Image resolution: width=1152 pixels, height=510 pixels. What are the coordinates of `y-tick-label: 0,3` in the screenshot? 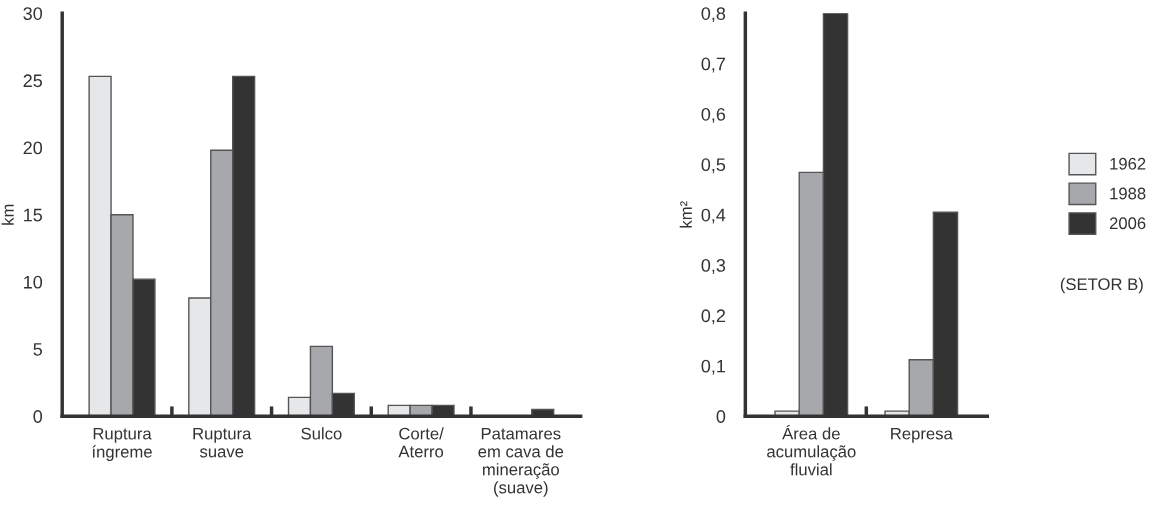 It's located at (713, 266).